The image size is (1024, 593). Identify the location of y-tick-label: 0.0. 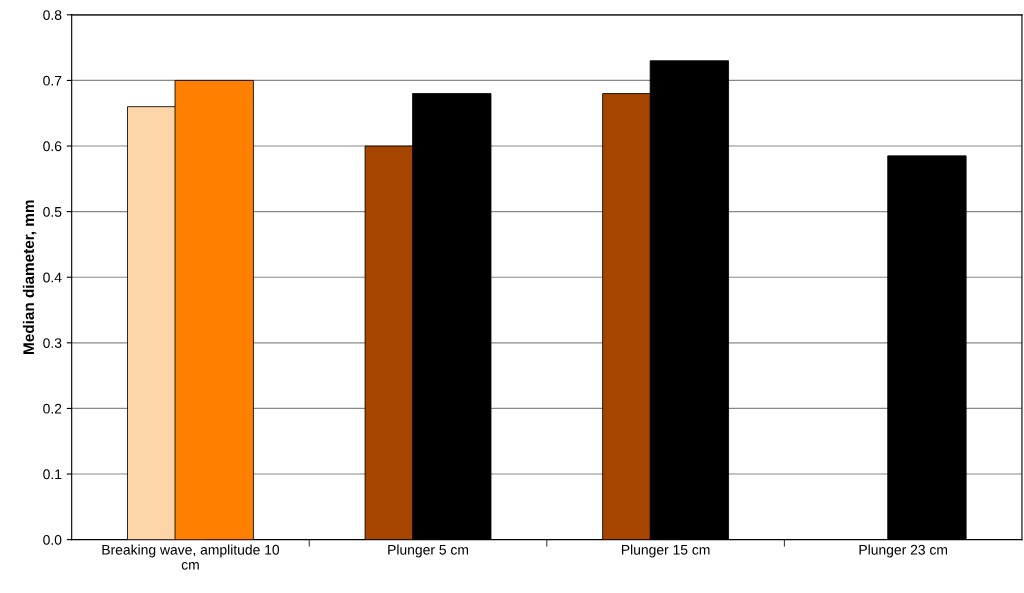
(52, 539).